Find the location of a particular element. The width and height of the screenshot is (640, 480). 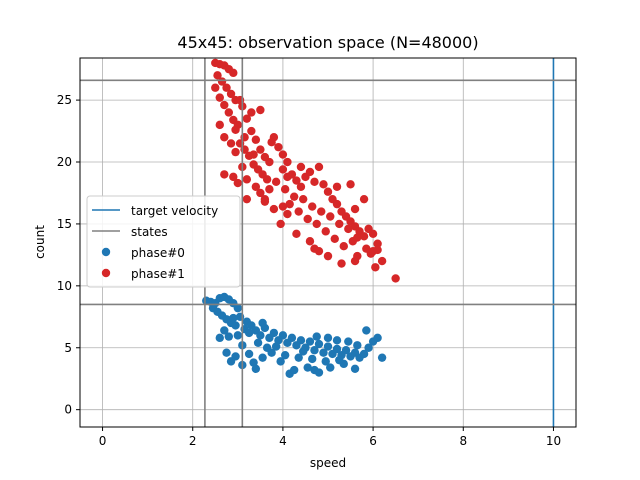

series-phase#1 is located at coordinates (305, 170).